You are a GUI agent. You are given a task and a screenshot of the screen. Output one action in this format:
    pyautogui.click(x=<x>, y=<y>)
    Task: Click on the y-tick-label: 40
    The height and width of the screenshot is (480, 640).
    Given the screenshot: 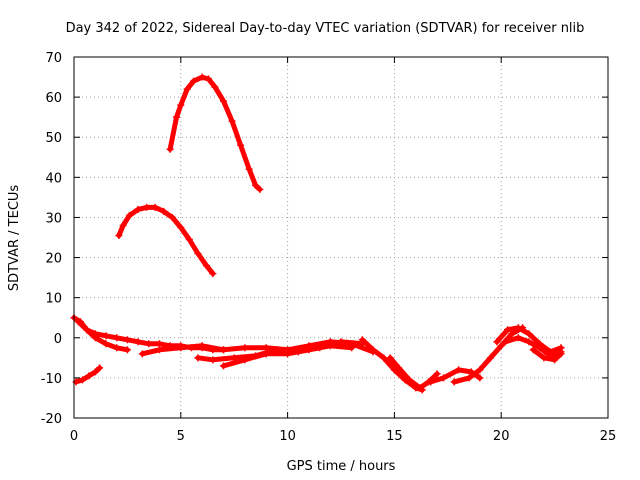 What is the action you would take?
    pyautogui.click(x=53, y=178)
    